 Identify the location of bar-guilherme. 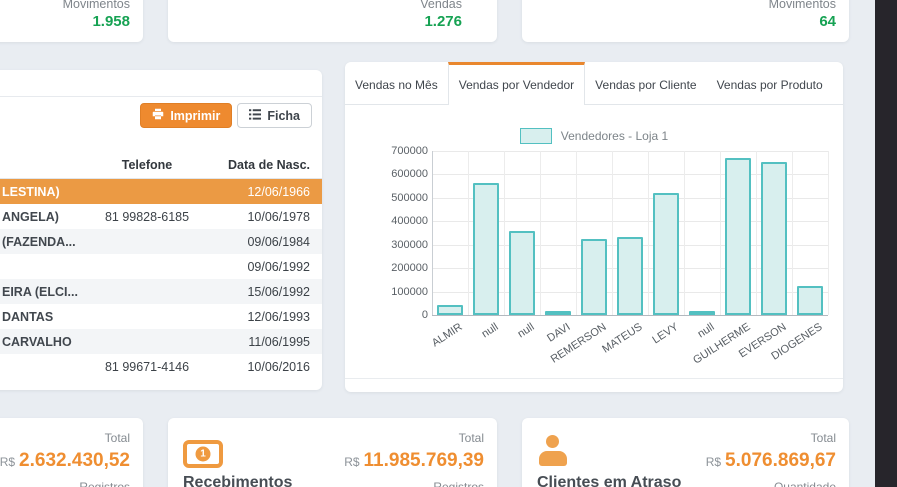
(738, 236).